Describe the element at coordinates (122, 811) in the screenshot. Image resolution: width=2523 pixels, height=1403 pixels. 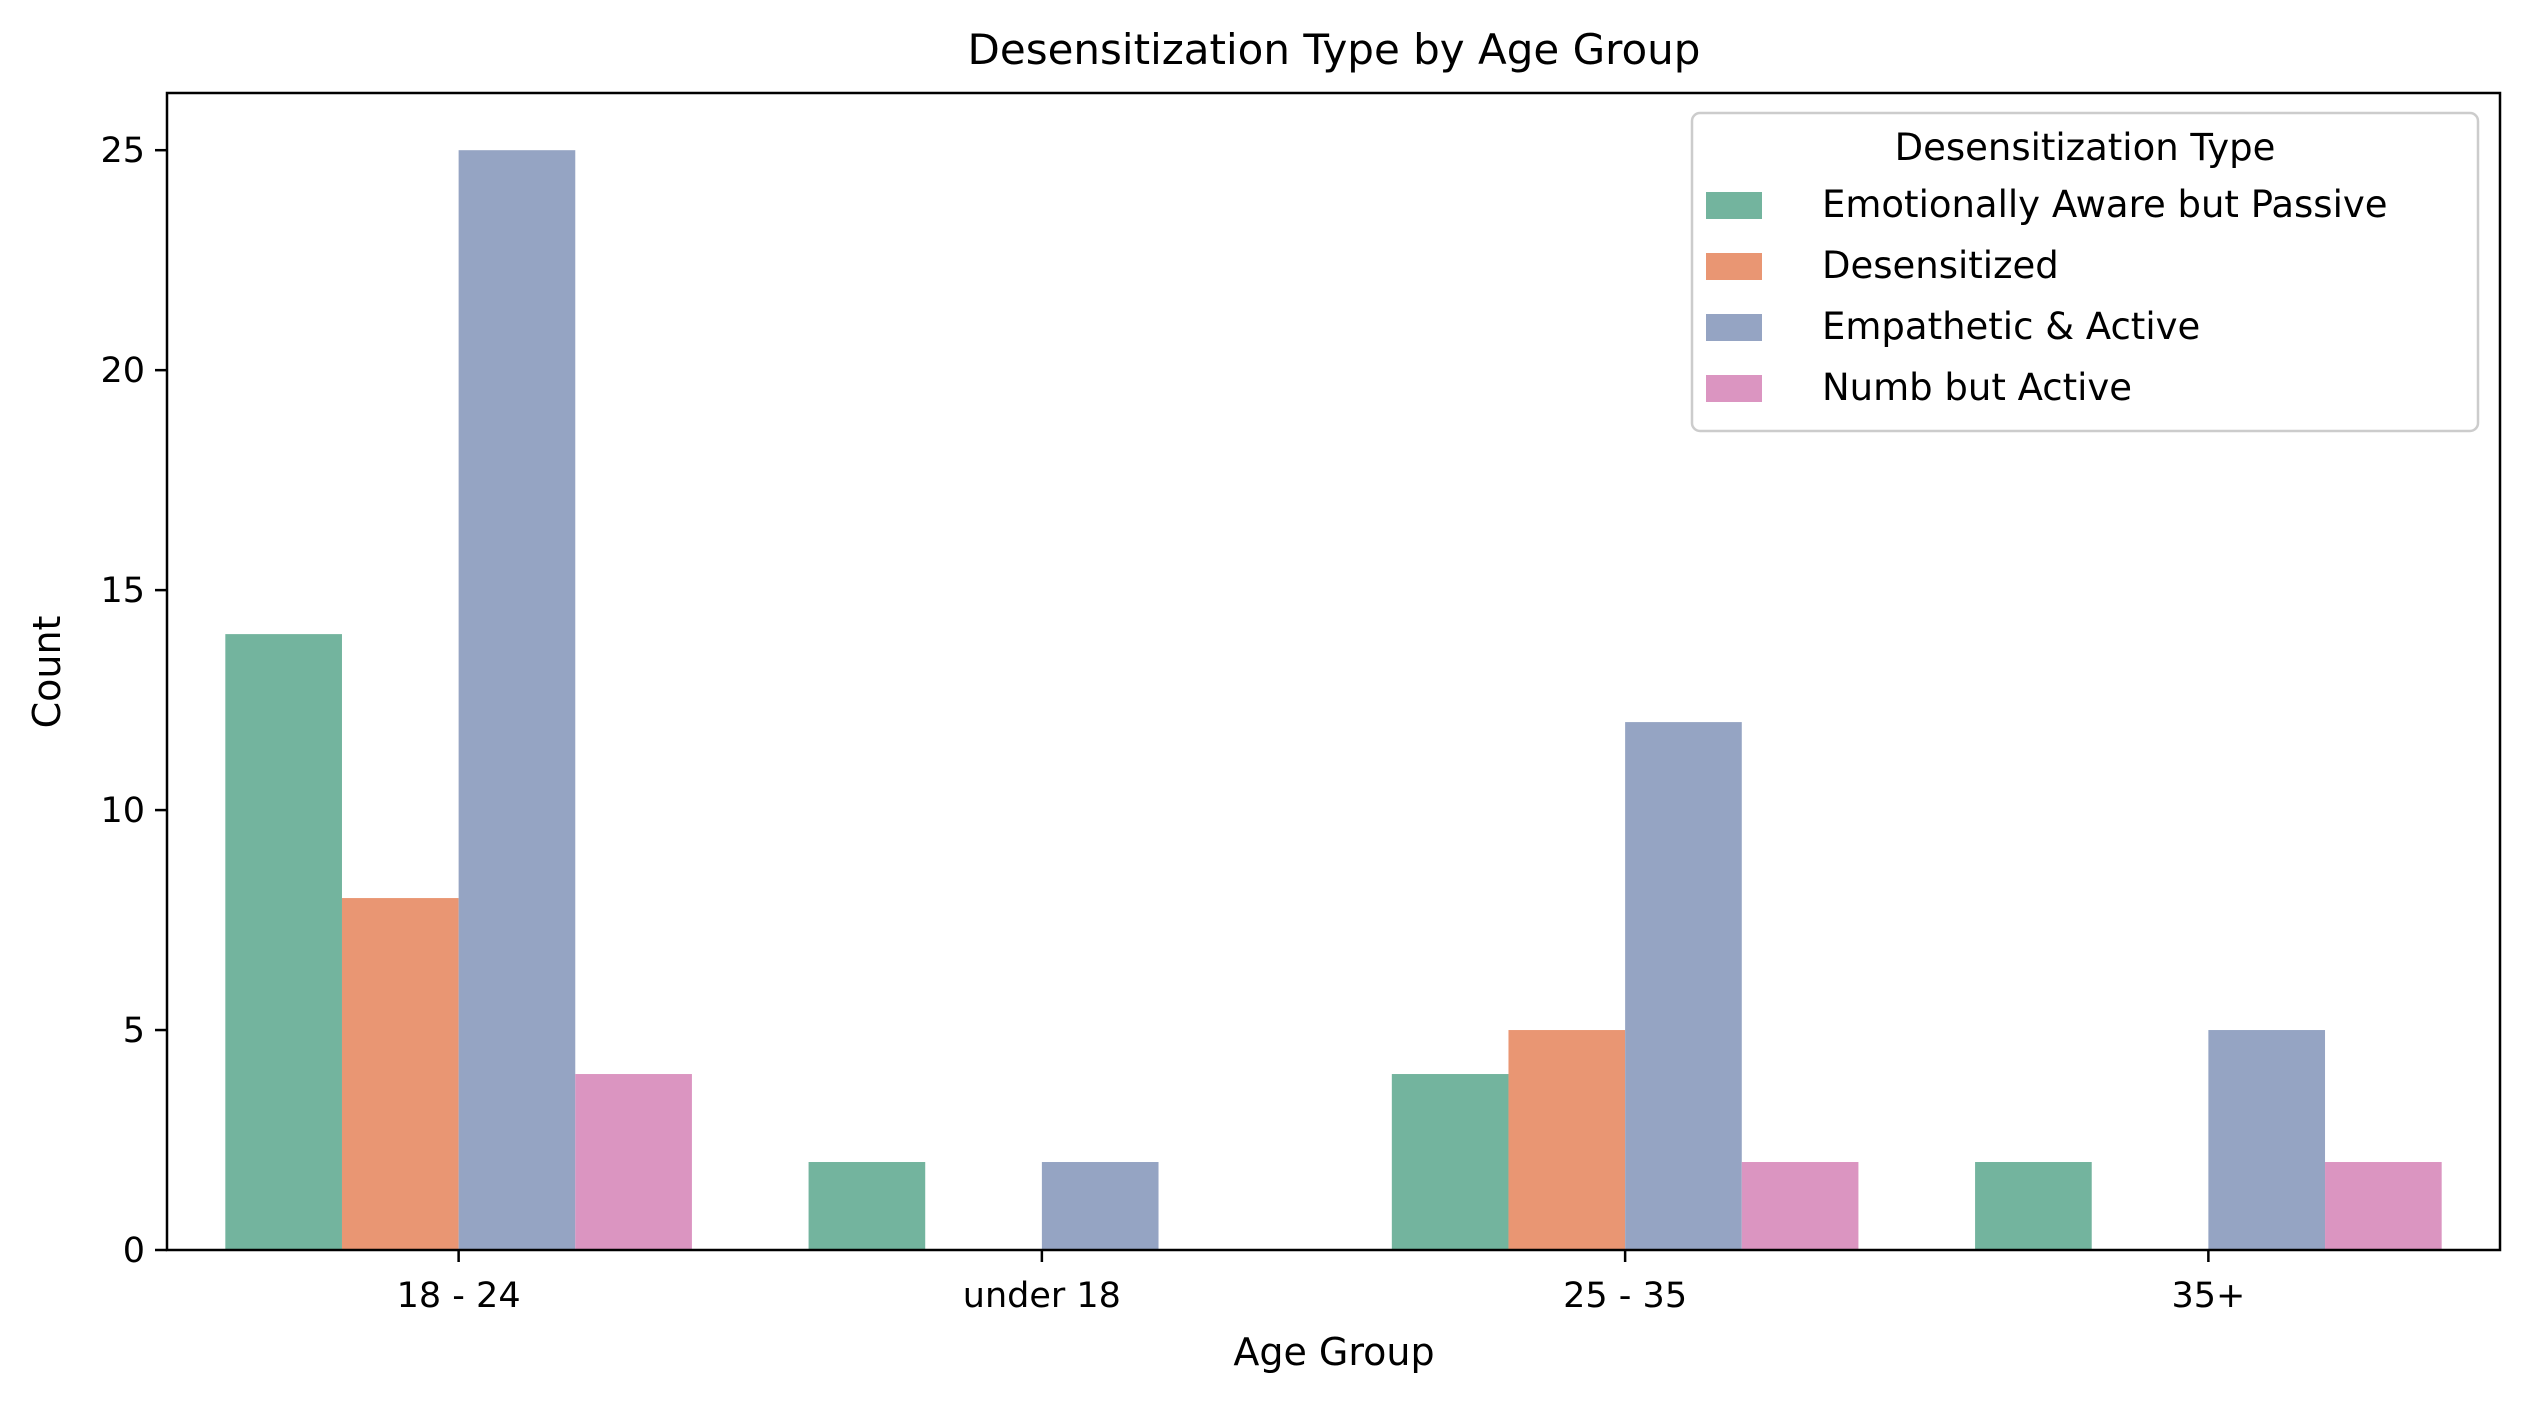
I see `y-tick-label: 10` at that location.